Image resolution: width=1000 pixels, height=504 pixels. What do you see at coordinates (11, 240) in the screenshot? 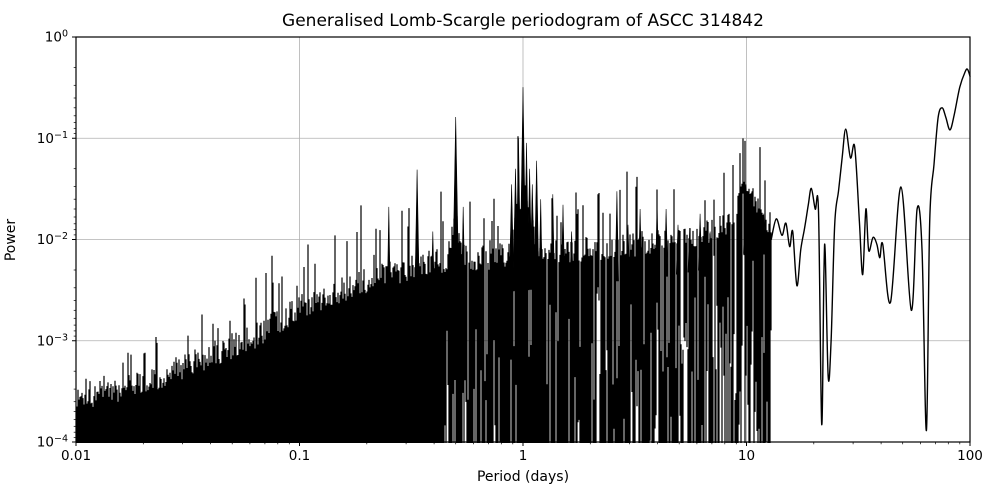
I see `y-axis-label: Power` at bounding box center [11, 240].